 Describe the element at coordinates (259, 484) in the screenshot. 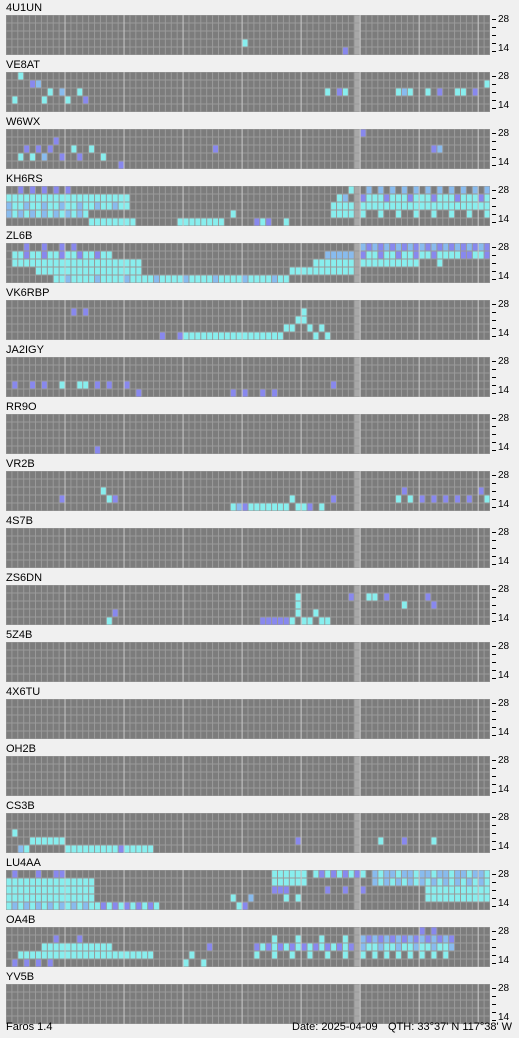

I see `beacon-panel: VR2B 28 14` at that location.